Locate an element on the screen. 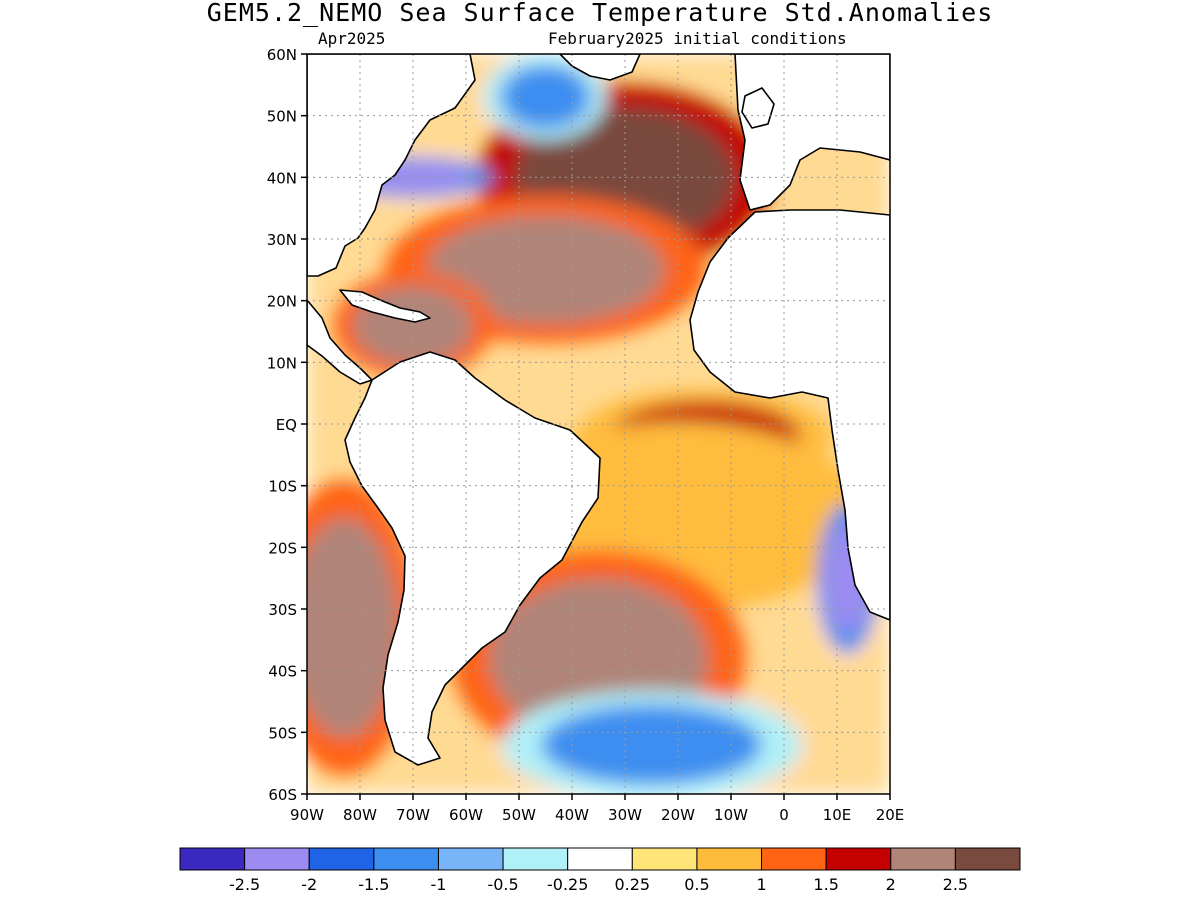 The height and width of the screenshot is (900, 1200). lead-month-label: Apr2025 is located at coordinates (352, 38).